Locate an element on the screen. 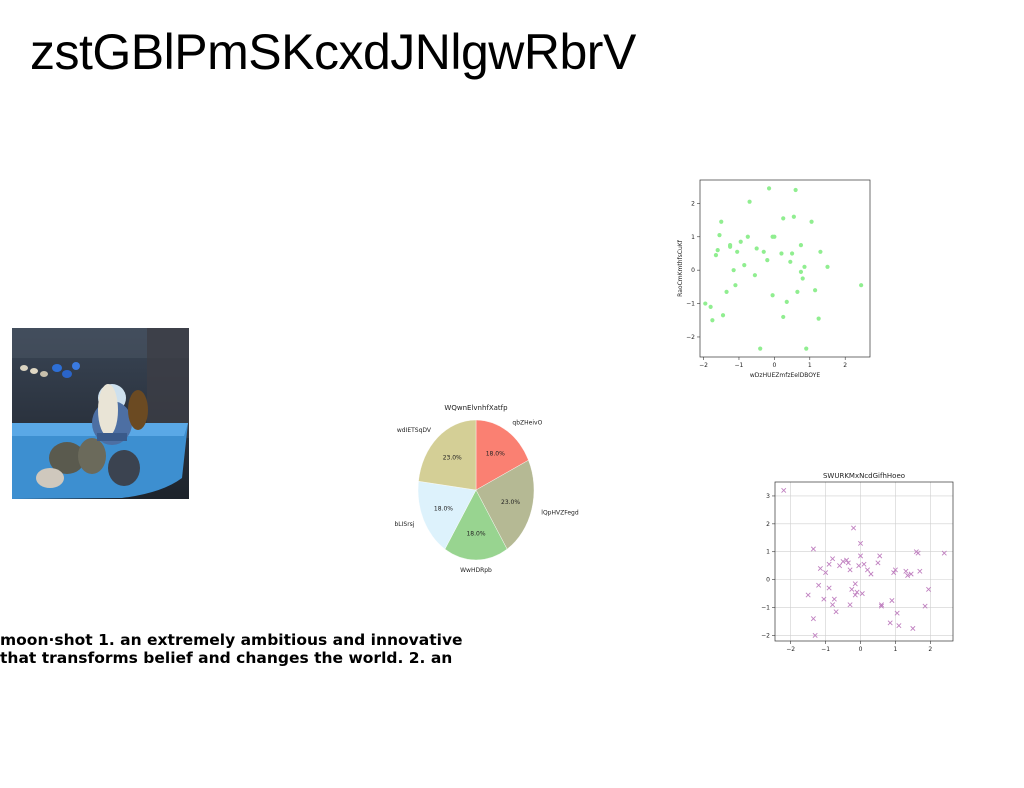 This screenshot has height=788, width=1024. chart-title: SWURKMxNcdGifhHoeo is located at coordinates (864, 476).